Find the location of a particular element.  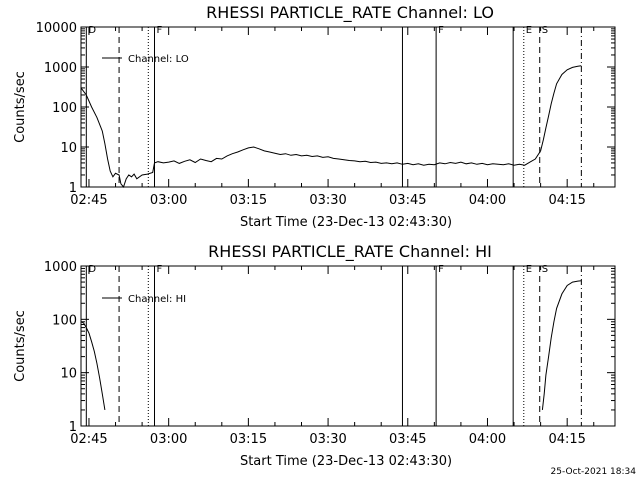

chart-title: RHESSI PARTICLE_RATE Channel: HI is located at coordinates (350, 252).